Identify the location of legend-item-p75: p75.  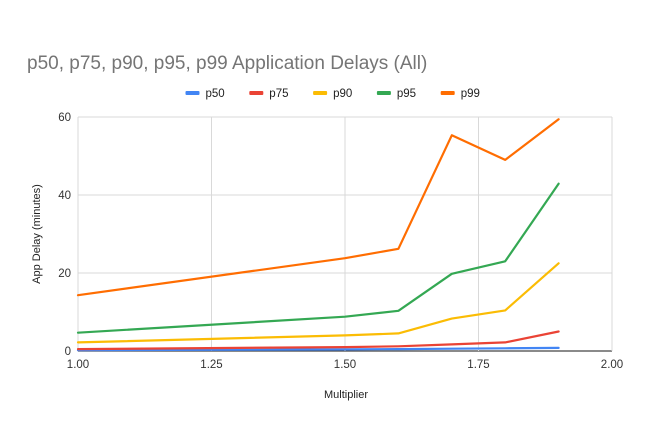
(268, 94).